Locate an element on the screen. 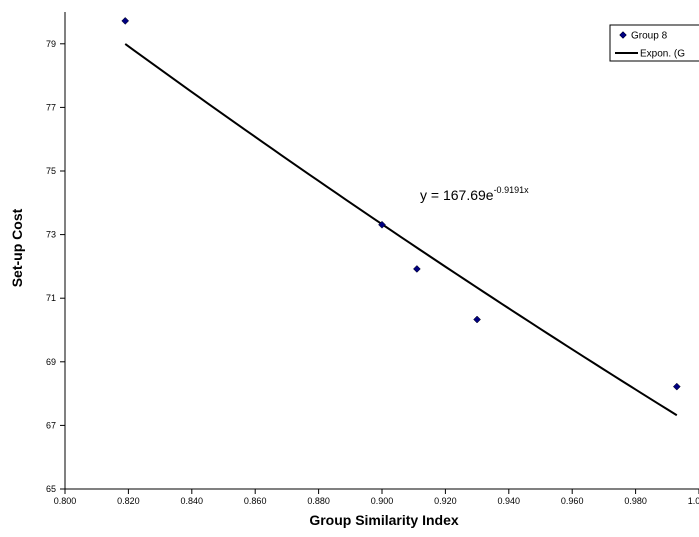  x-tick-label: 0.920 is located at coordinates (445, 501).